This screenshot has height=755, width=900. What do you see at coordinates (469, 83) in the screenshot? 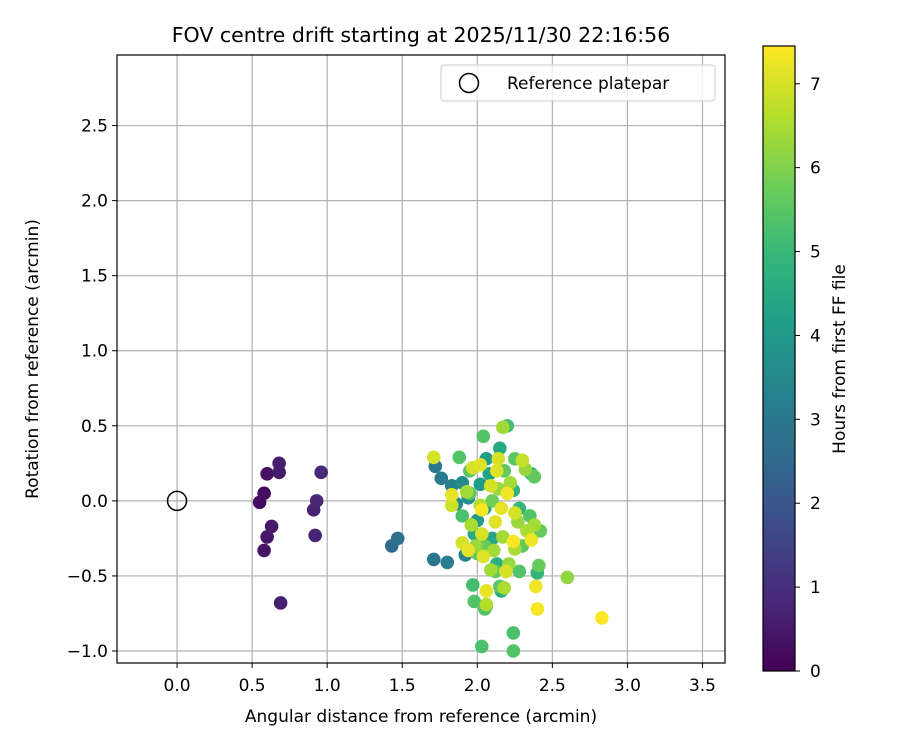
I see `legend-marker-icon` at bounding box center [469, 83].